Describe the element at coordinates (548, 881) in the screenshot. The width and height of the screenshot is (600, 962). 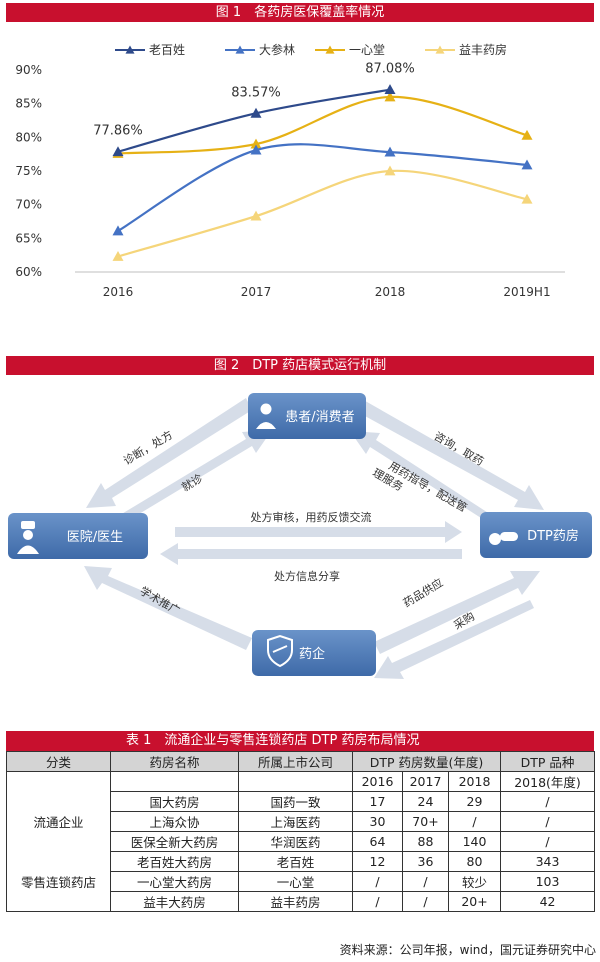
I see `table-cell: 103` at that location.